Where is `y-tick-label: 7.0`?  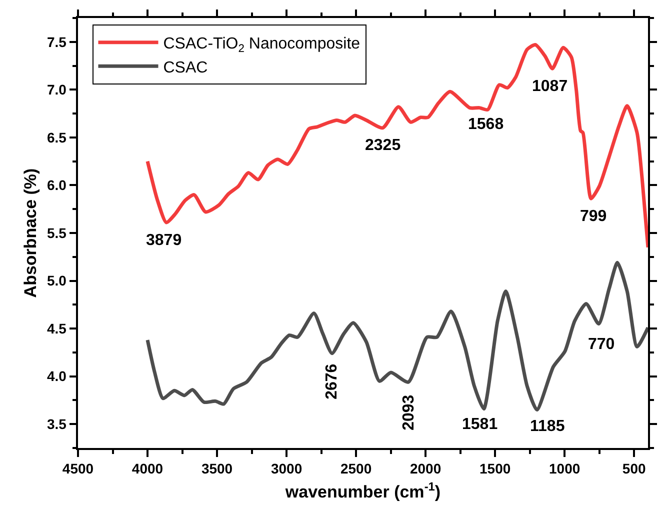 y-tick-label: 7.0 is located at coordinates (56, 90).